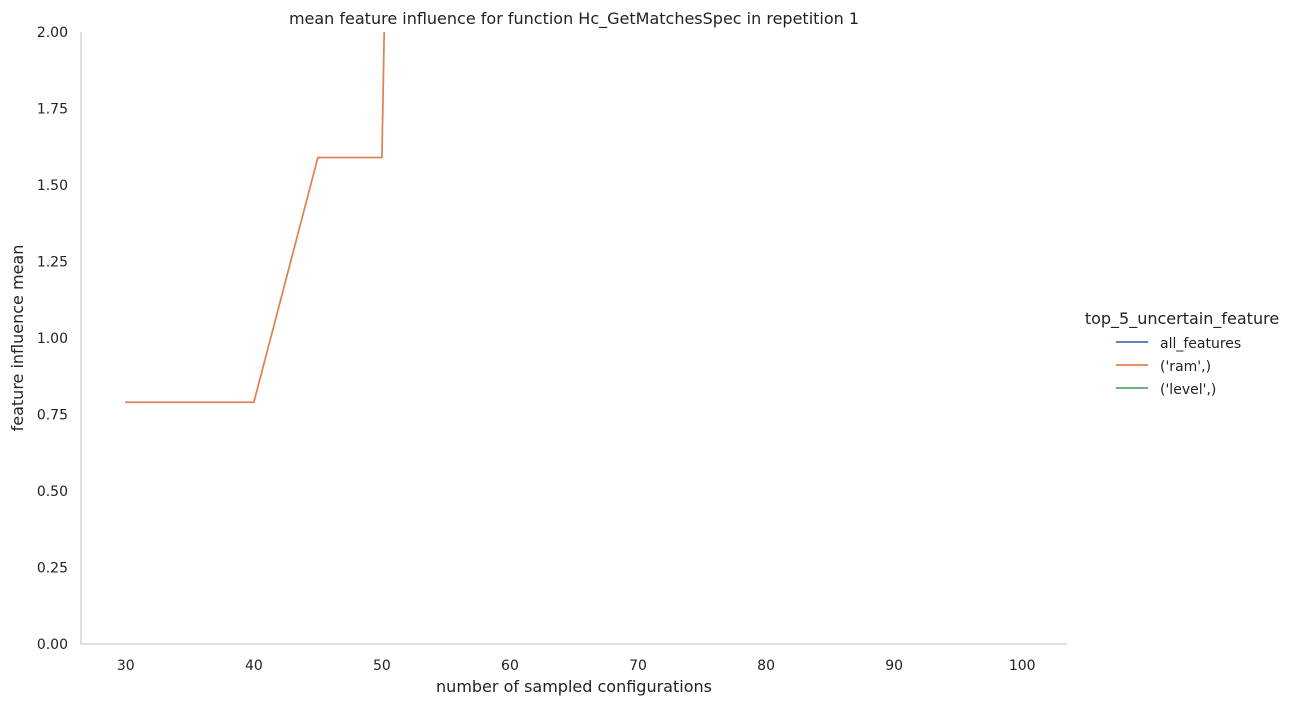  Describe the element at coordinates (52, 645) in the screenshot. I see `y-tick-label: 0.00` at that location.